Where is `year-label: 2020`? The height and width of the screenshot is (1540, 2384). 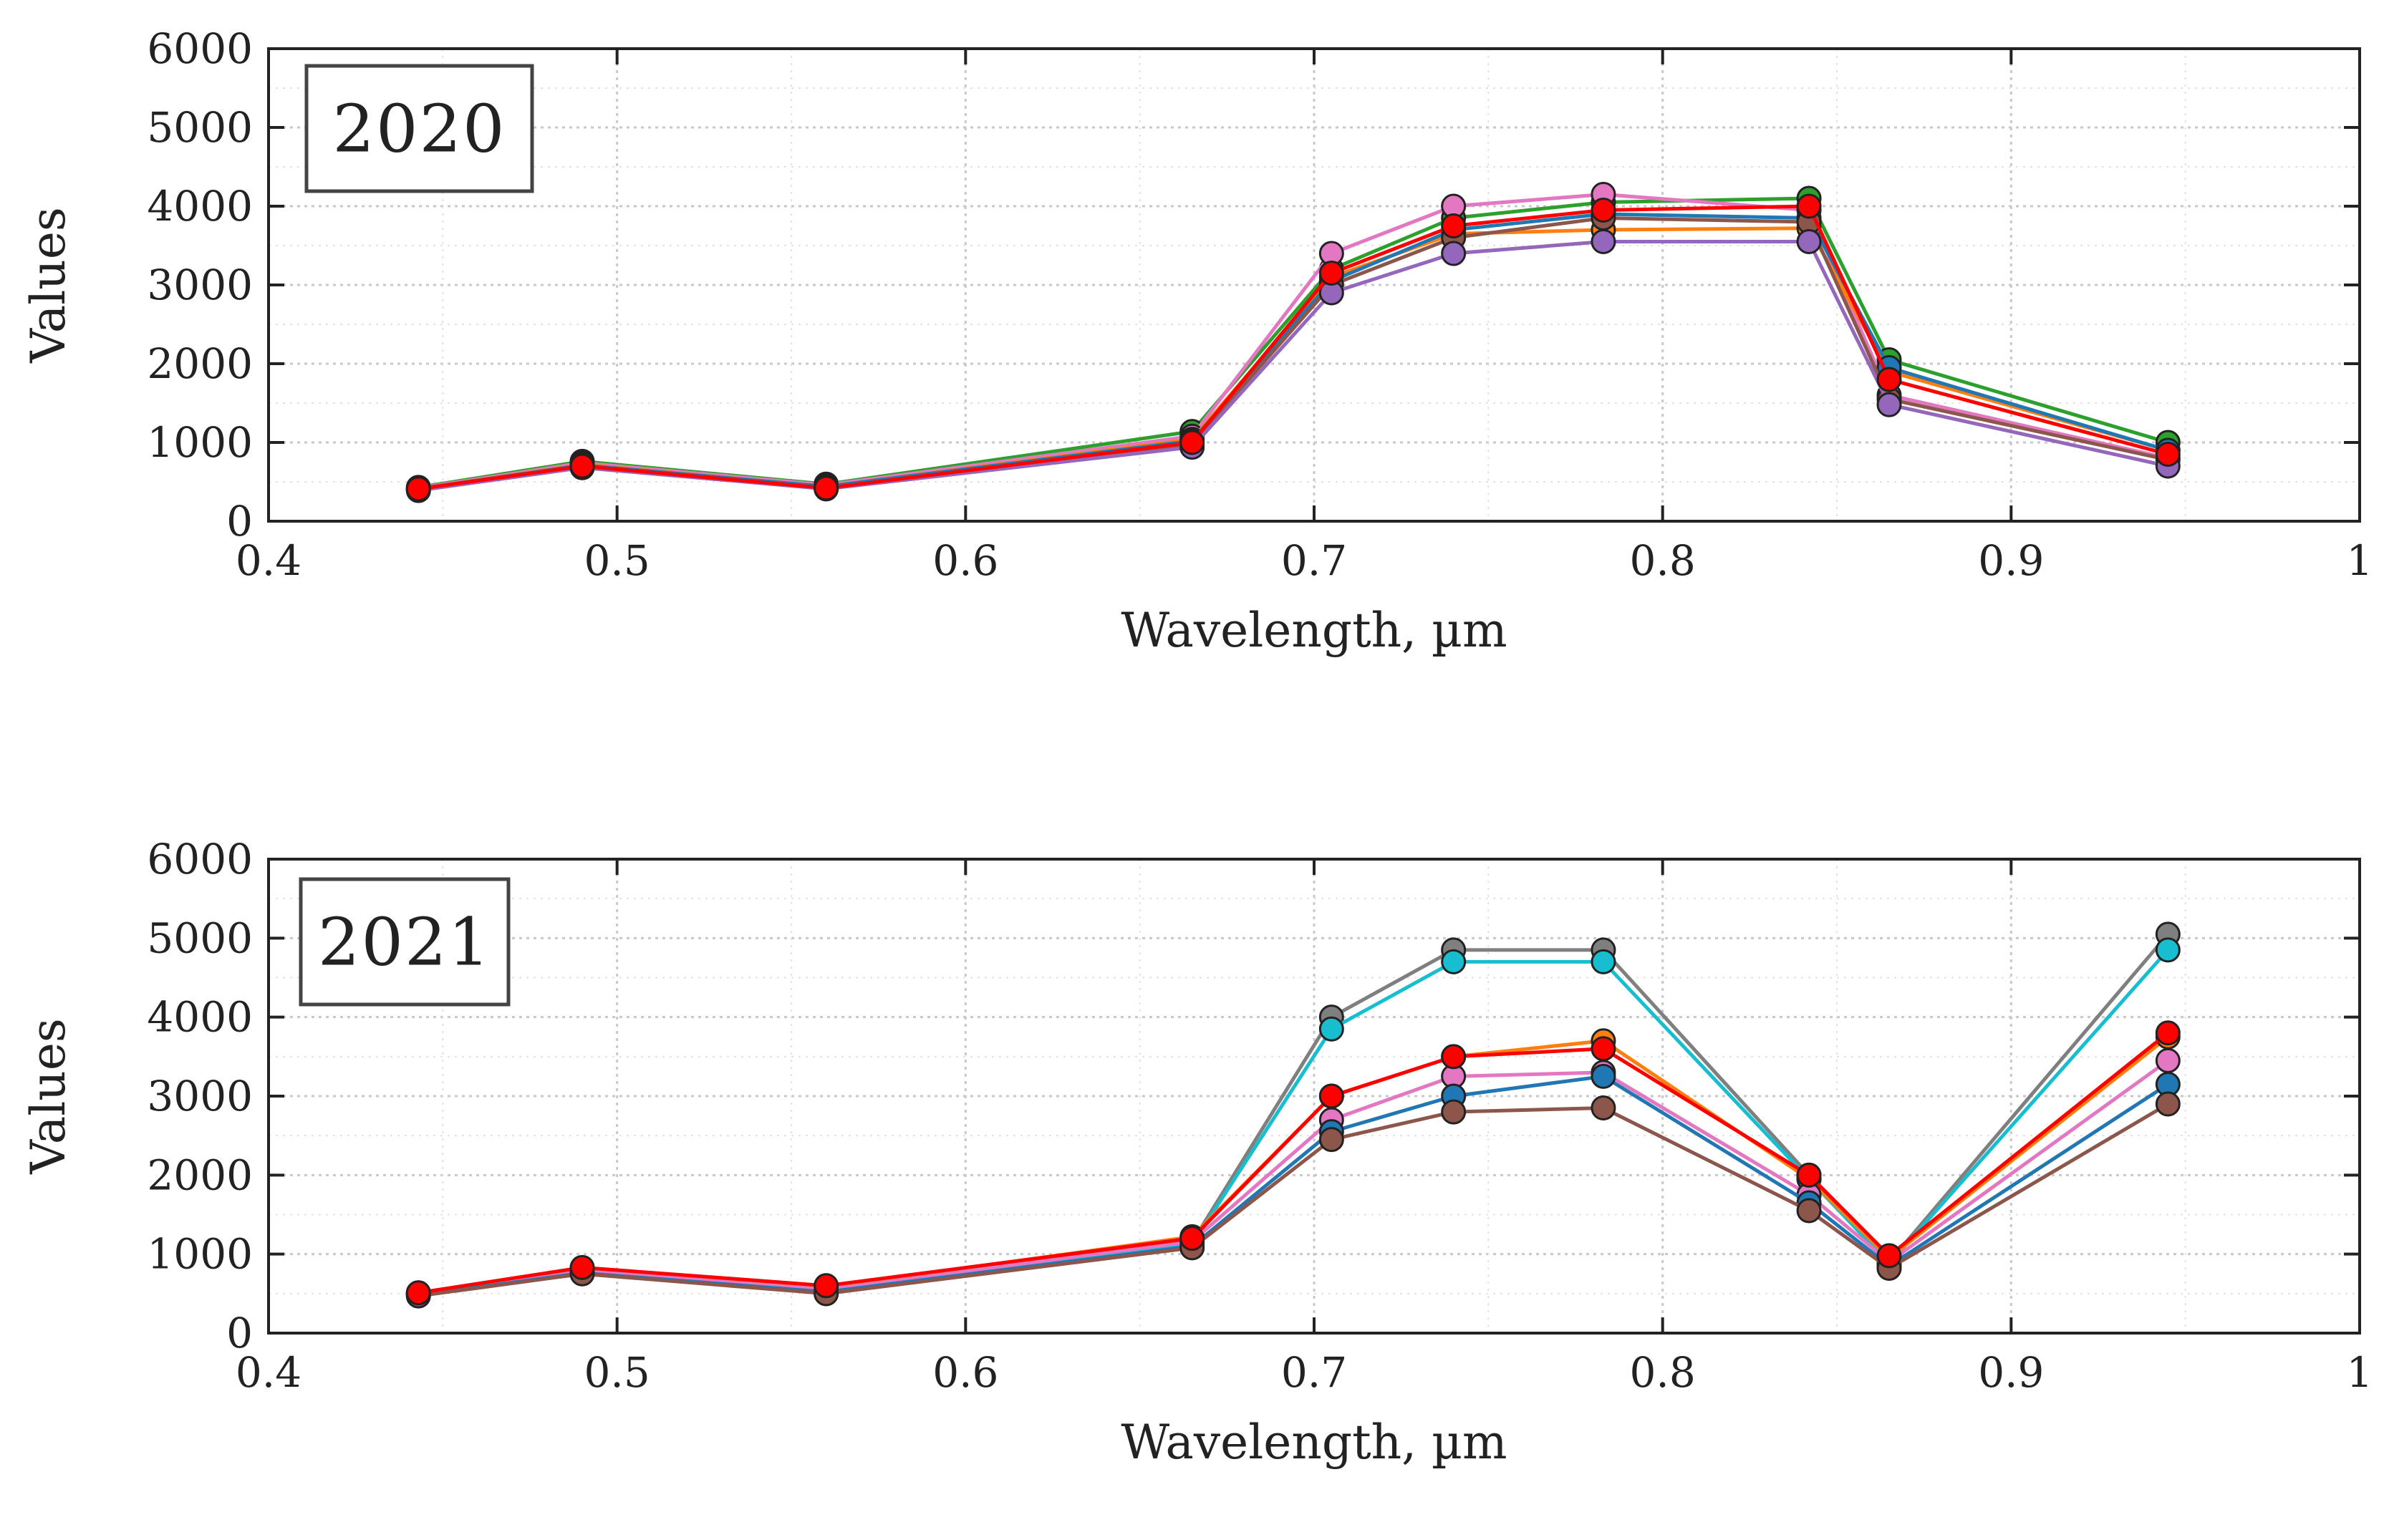
year-label: 2020 is located at coordinates (419, 130).